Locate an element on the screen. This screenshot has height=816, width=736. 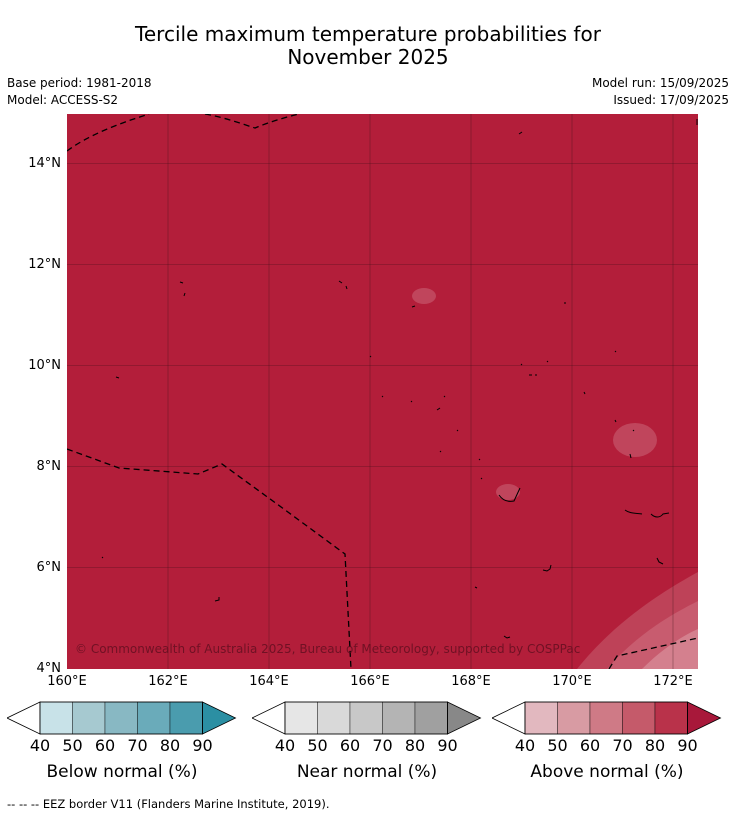
lon-label: 168°E is located at coordinates (471, 681).